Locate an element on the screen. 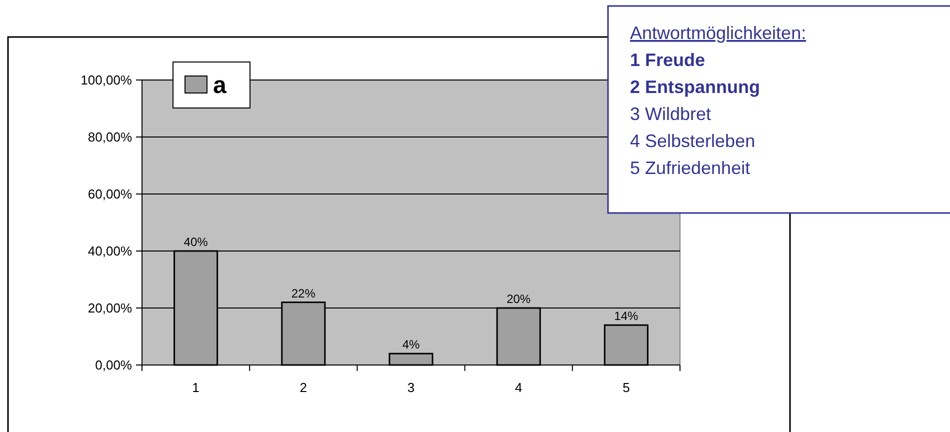  x-tick-label: 5 is located at coordinates (626, 387).